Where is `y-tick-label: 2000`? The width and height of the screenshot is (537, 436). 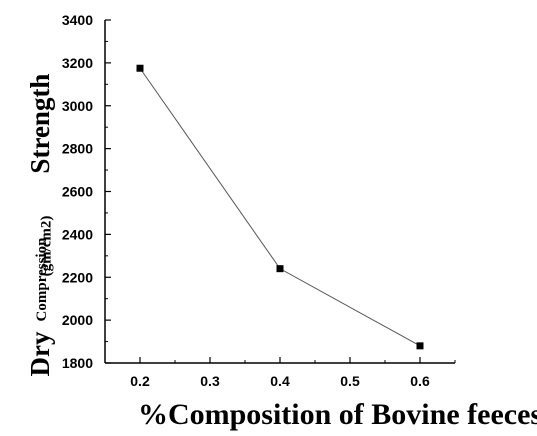
y-tick-label: 2000 is located at coordinates (77, 320).